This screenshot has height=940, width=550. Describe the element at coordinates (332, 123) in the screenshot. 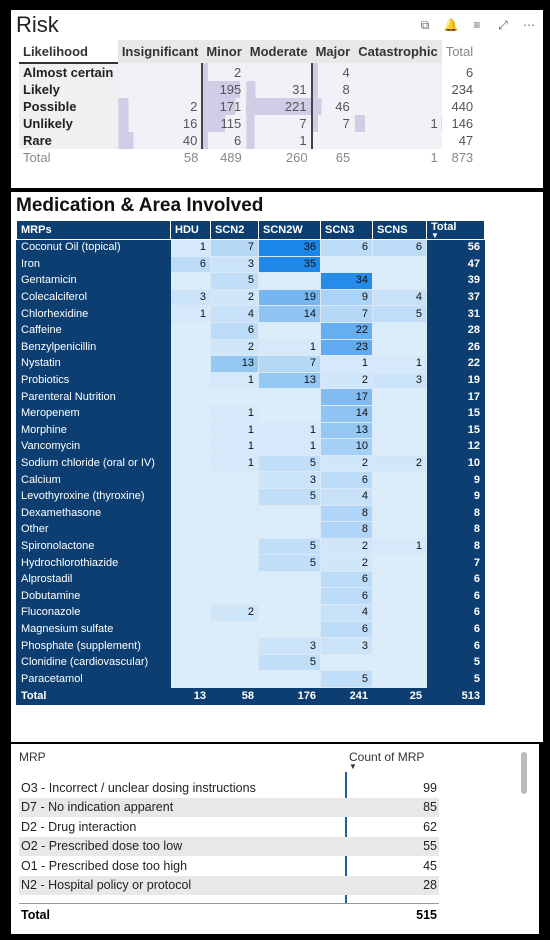

I see `risk-cell: 7` at that location.